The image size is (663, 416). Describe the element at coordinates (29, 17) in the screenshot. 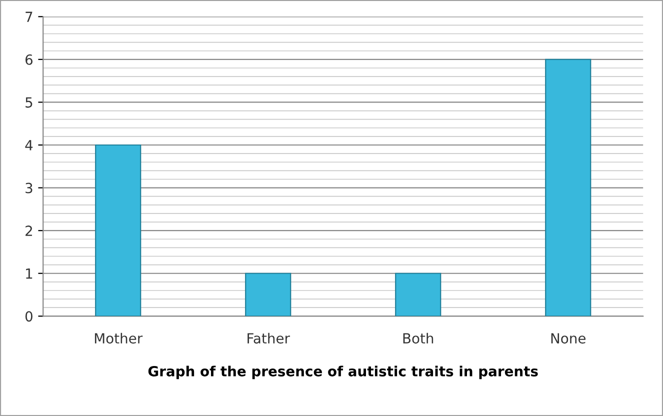

I see `y-tick-label: 7` at that location.